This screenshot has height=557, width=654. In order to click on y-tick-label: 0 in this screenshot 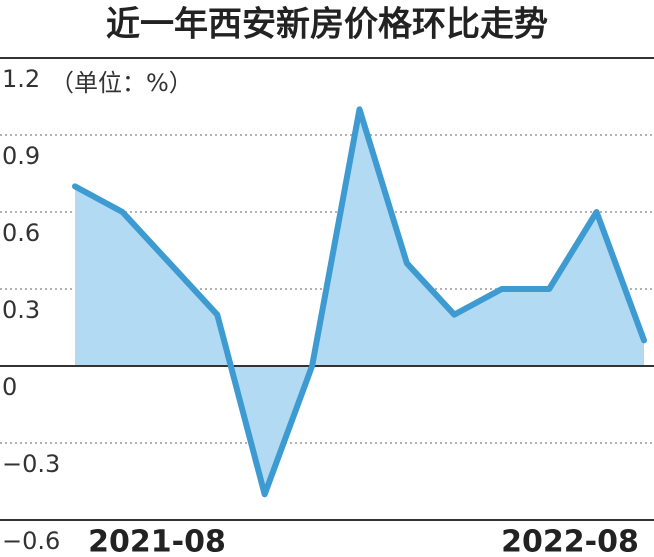, I will do `click(9, 387)`.